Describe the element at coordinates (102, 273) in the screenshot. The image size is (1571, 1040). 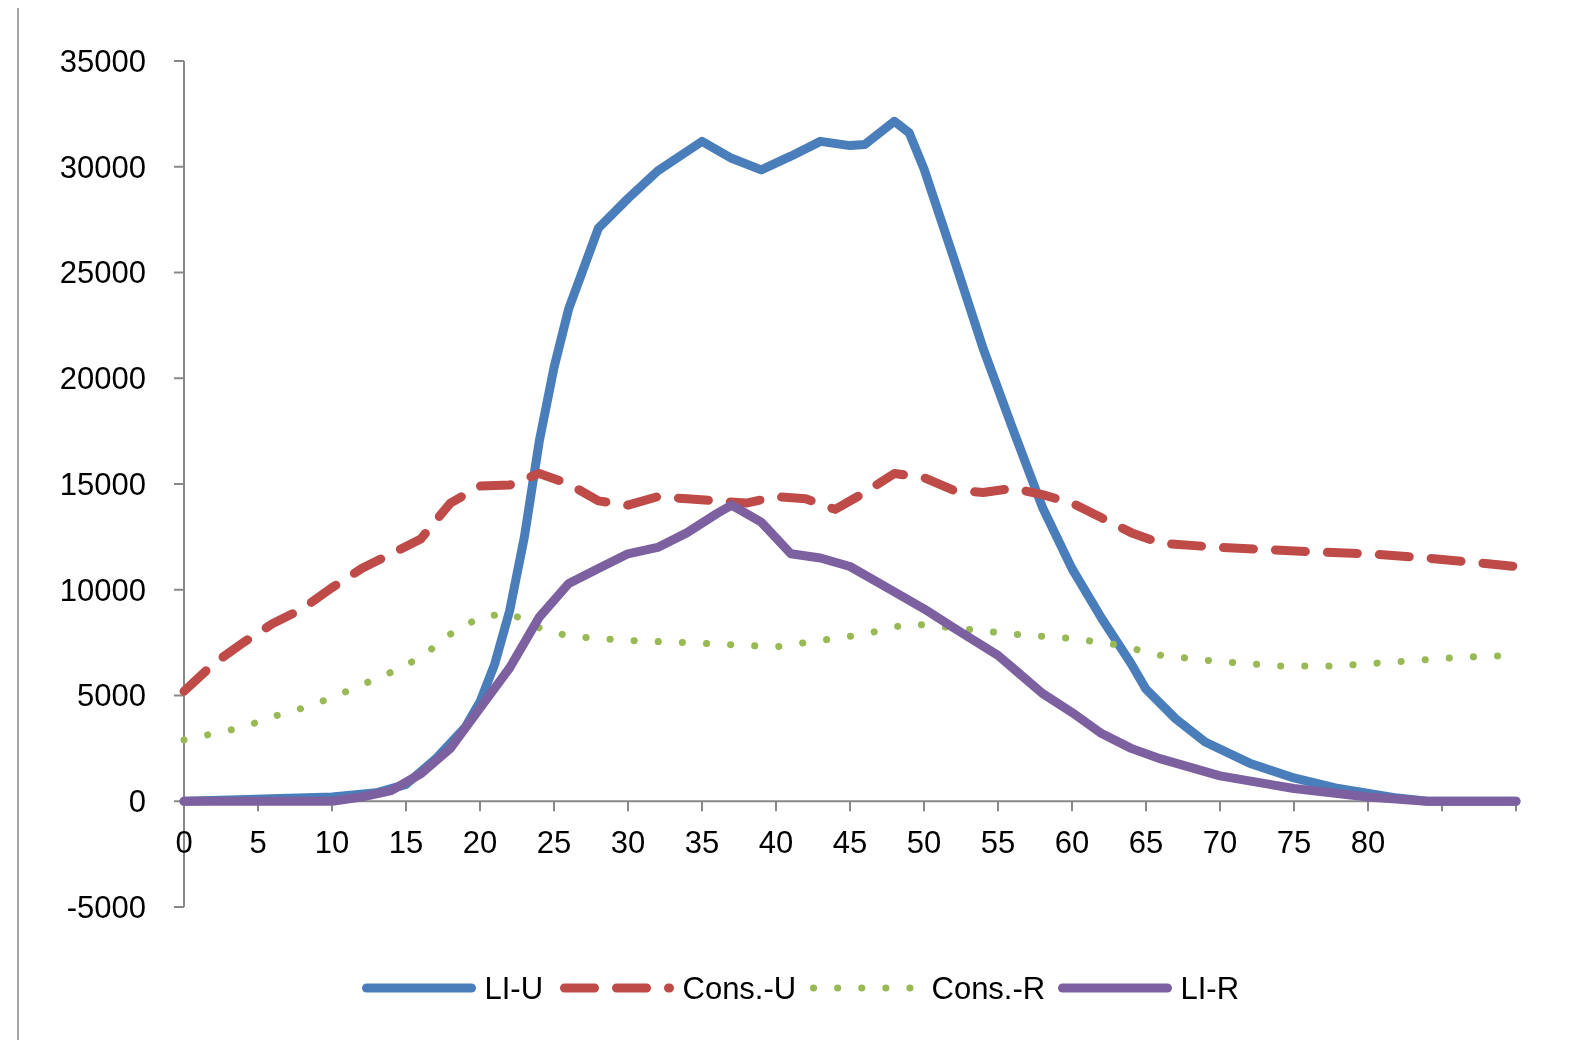
I see `y-tick-label: 25000` at that location.